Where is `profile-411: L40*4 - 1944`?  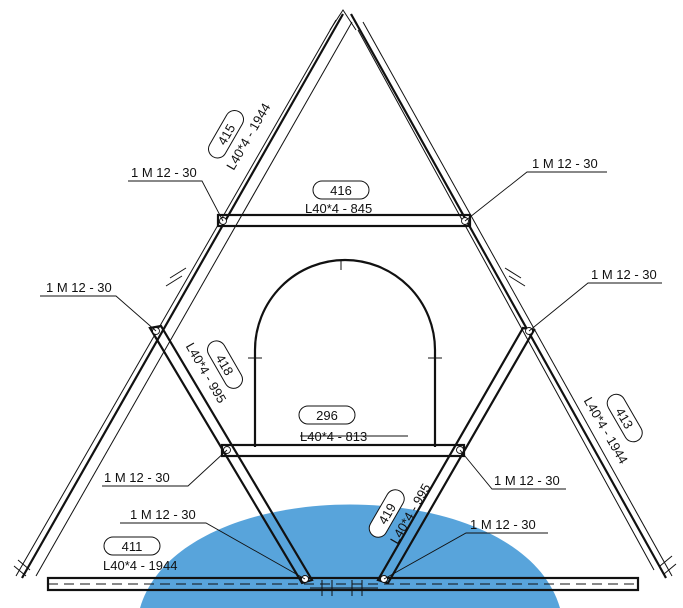 profile-411: L40*4 - 1944 is located at coordinates (140, 565).